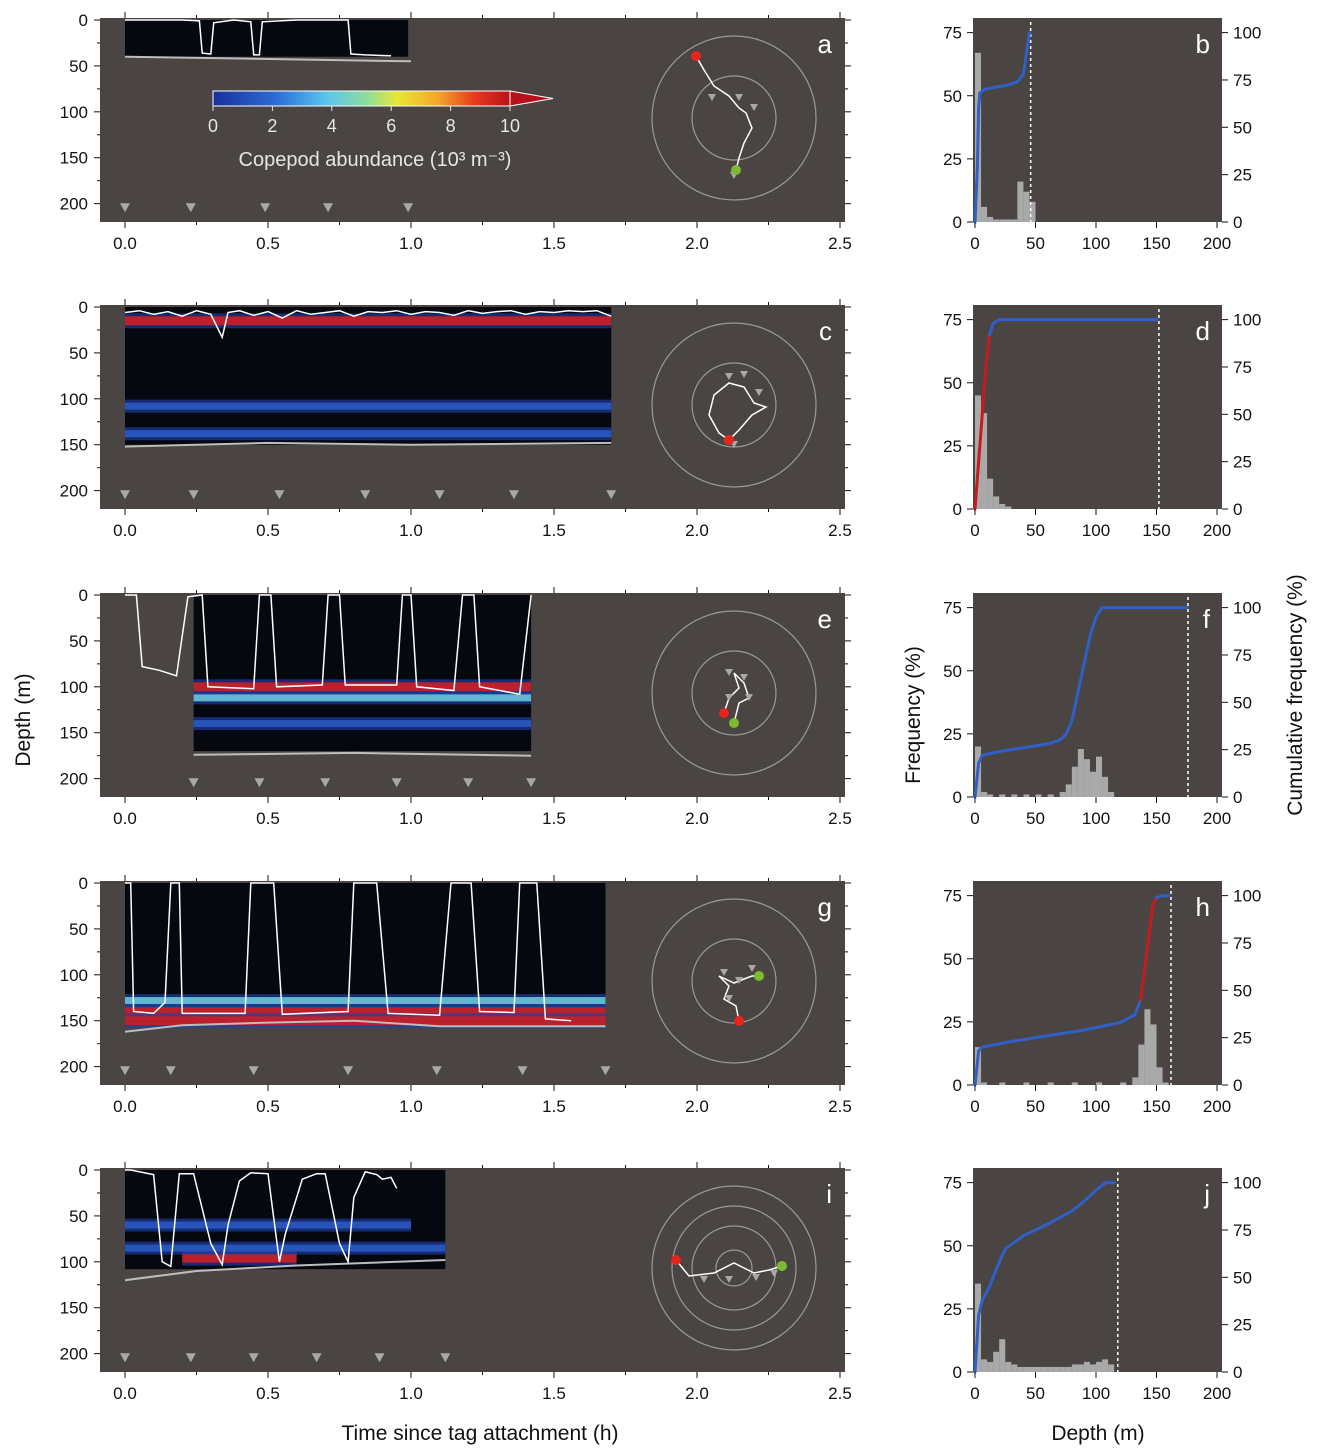 The image size is (1319, 1456). Describe the element at coordinates (952, 33) in the screenshot. I see `y-left-tick-label: 75` at that location.